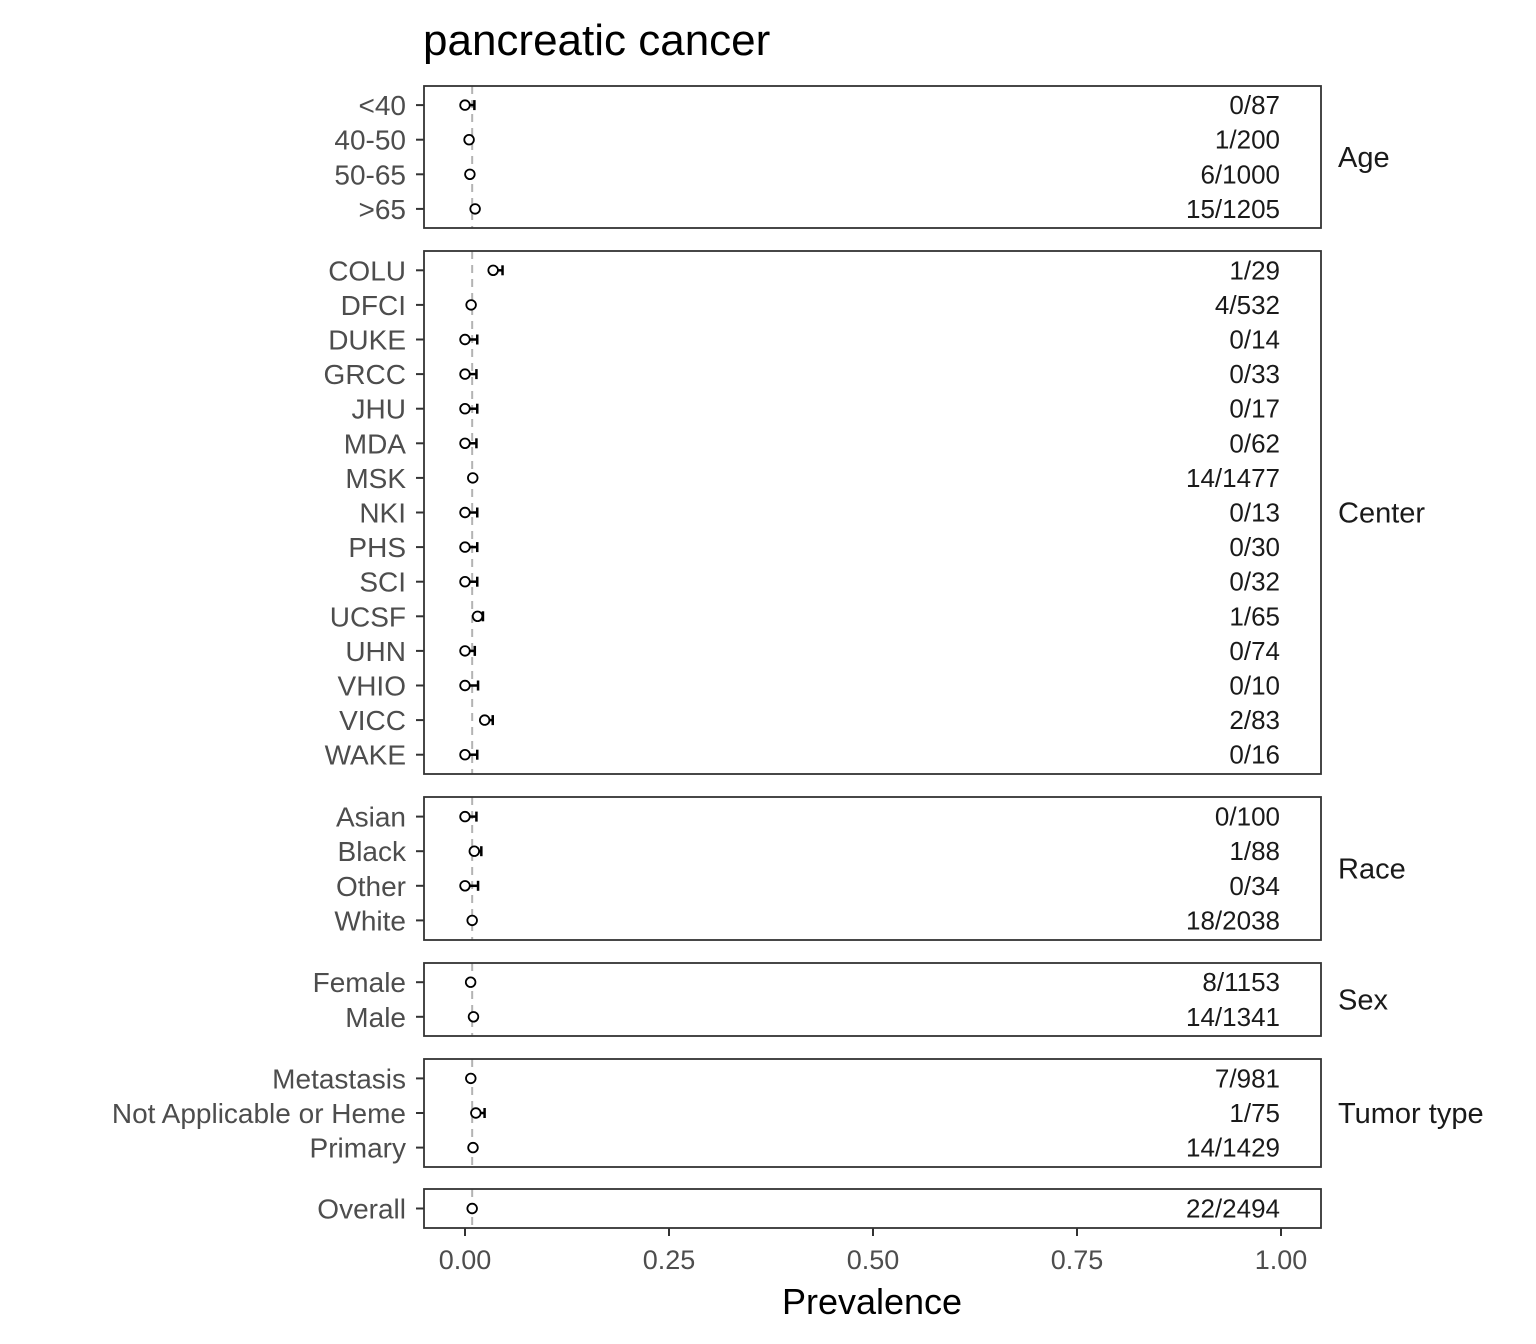 The width and height of the screenshot is (1536, 1344). Describe the element at coordinates (365, 374) in the screenshot. I see `y-tick-label: GRCC` at that location.